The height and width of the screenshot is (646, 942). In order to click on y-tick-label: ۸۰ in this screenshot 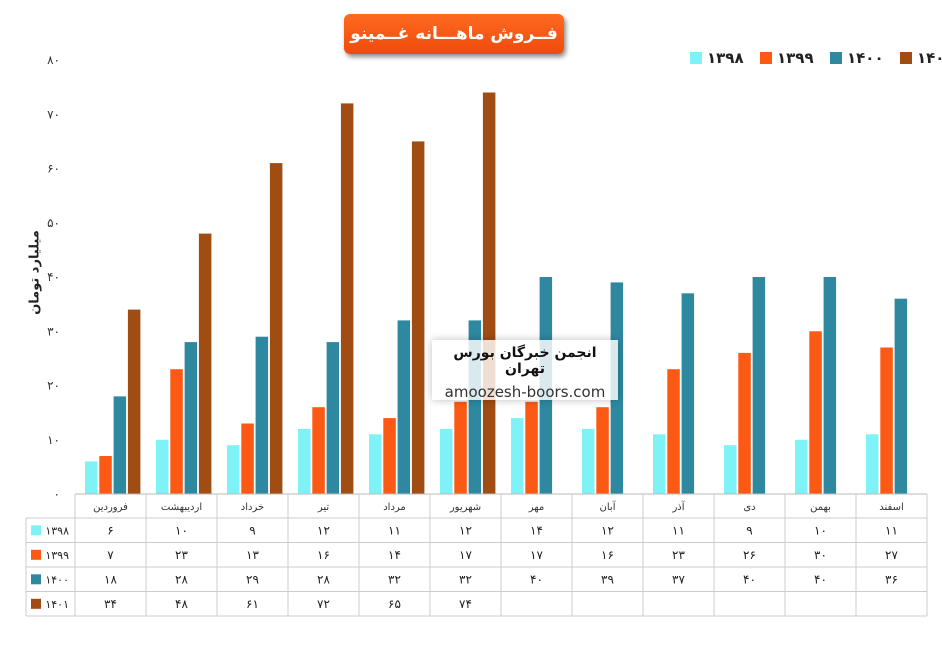, I will do `click(53, 60)`.